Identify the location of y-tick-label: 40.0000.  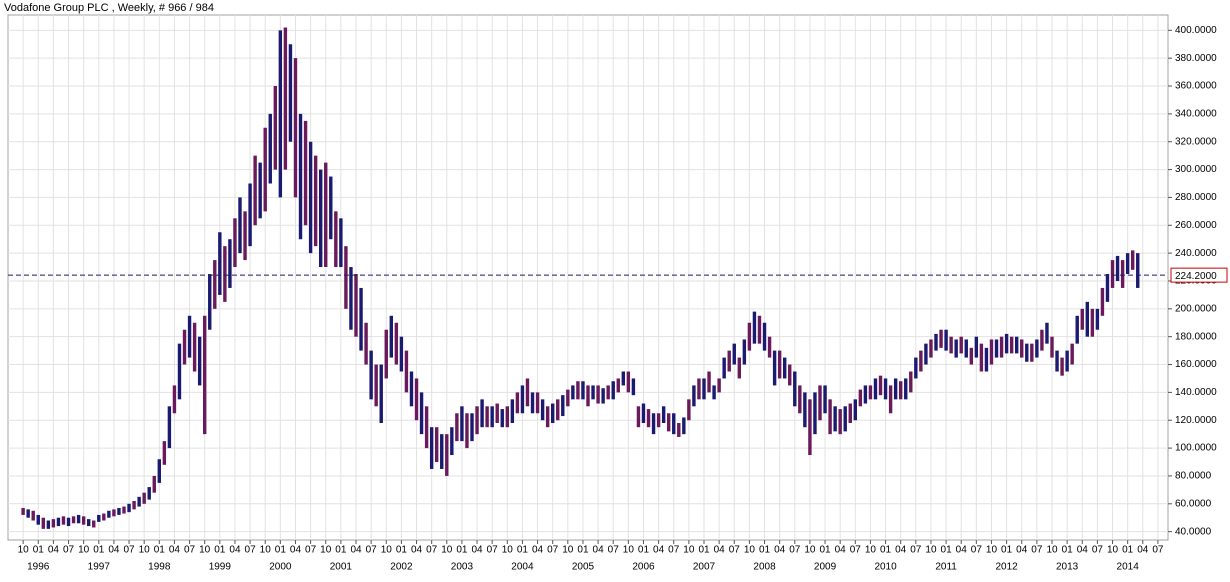
(1193, 531).